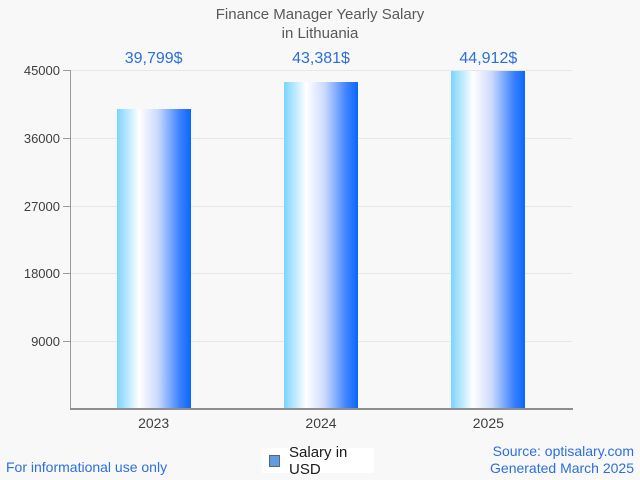 This screenshot has width=640, height=480. I want to click on bar-value-label-2023: 39,799$, so click(153, 58).